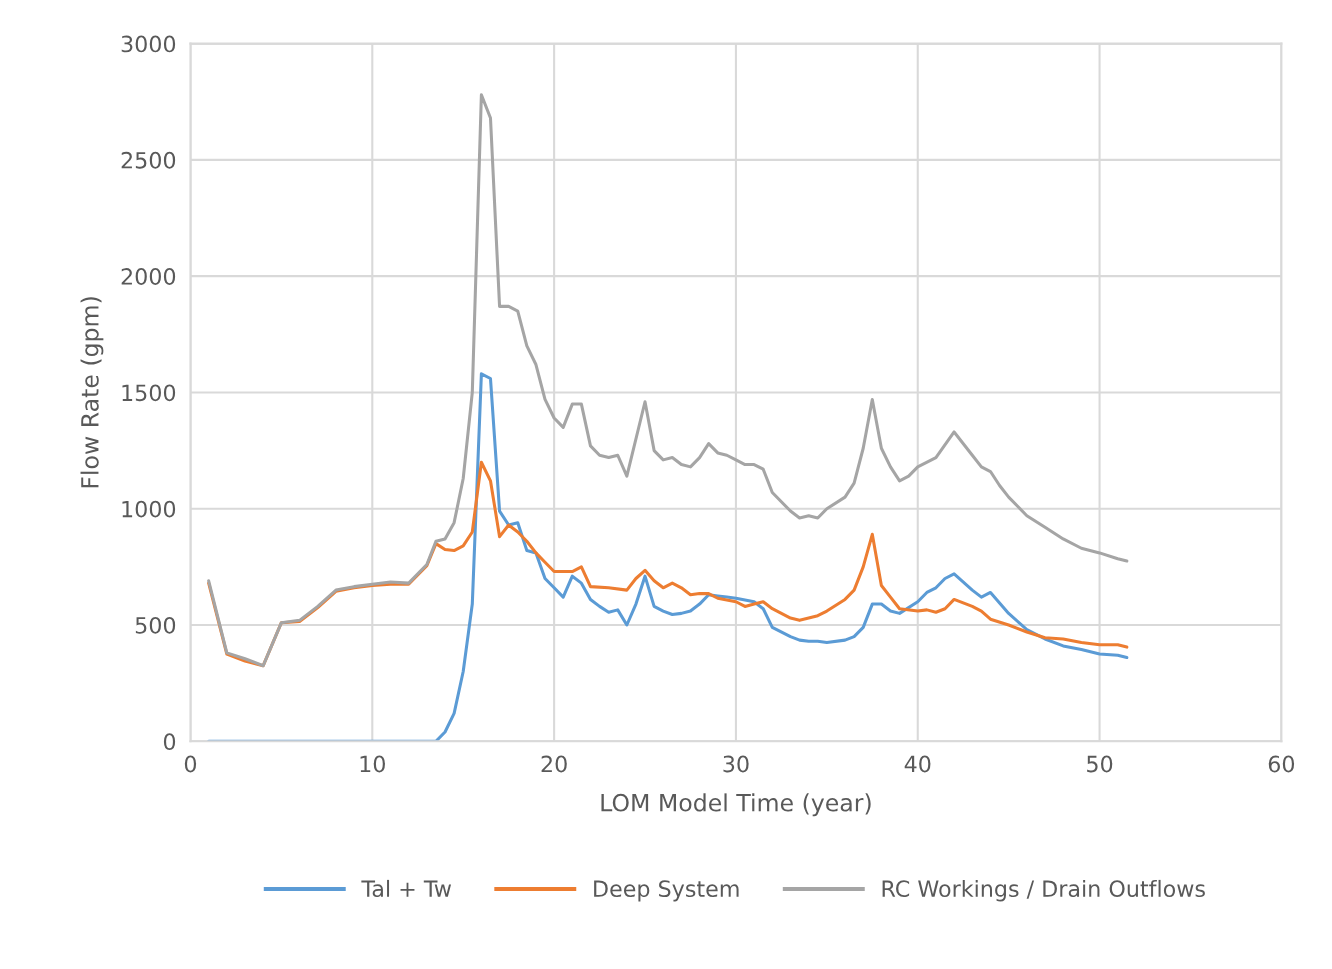  What do you see at coordinates (92, 392) in the screenshot?
I see `y-axis-title: Flow Rate (gpm)` at bounding box center [92, 392].